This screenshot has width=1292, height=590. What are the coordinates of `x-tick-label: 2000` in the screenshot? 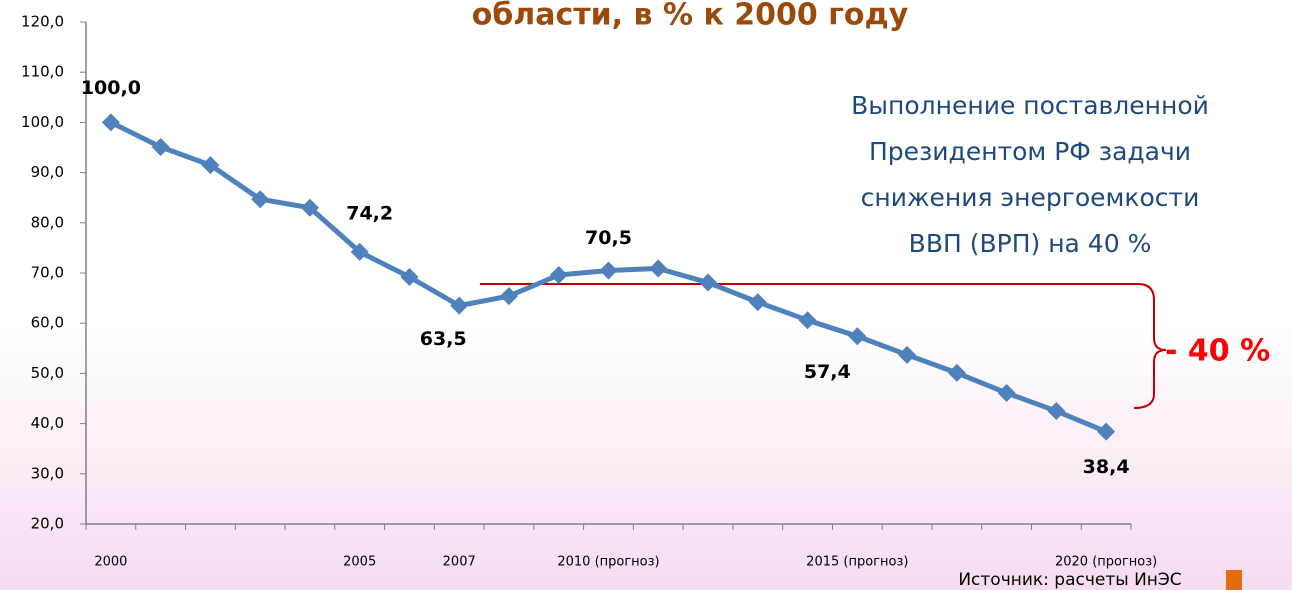 It's located at (110, 562).